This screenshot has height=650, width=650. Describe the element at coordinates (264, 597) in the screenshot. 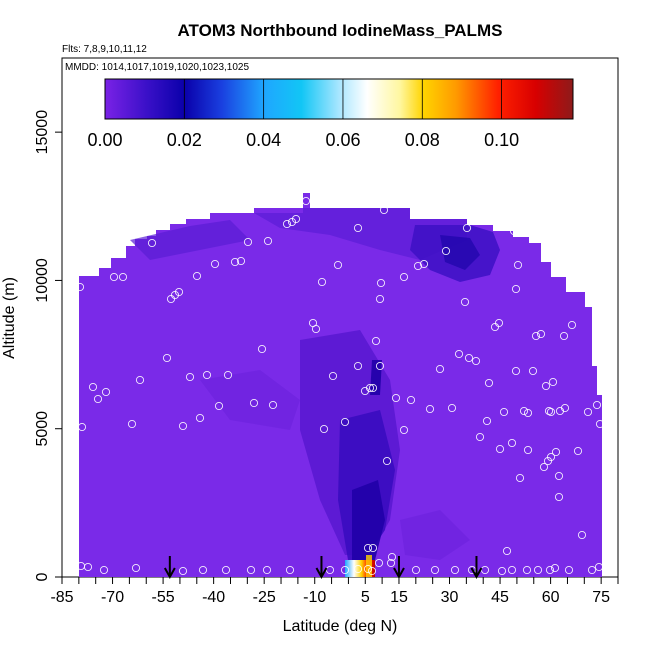

I see `x-tick-label: -25` at that location.